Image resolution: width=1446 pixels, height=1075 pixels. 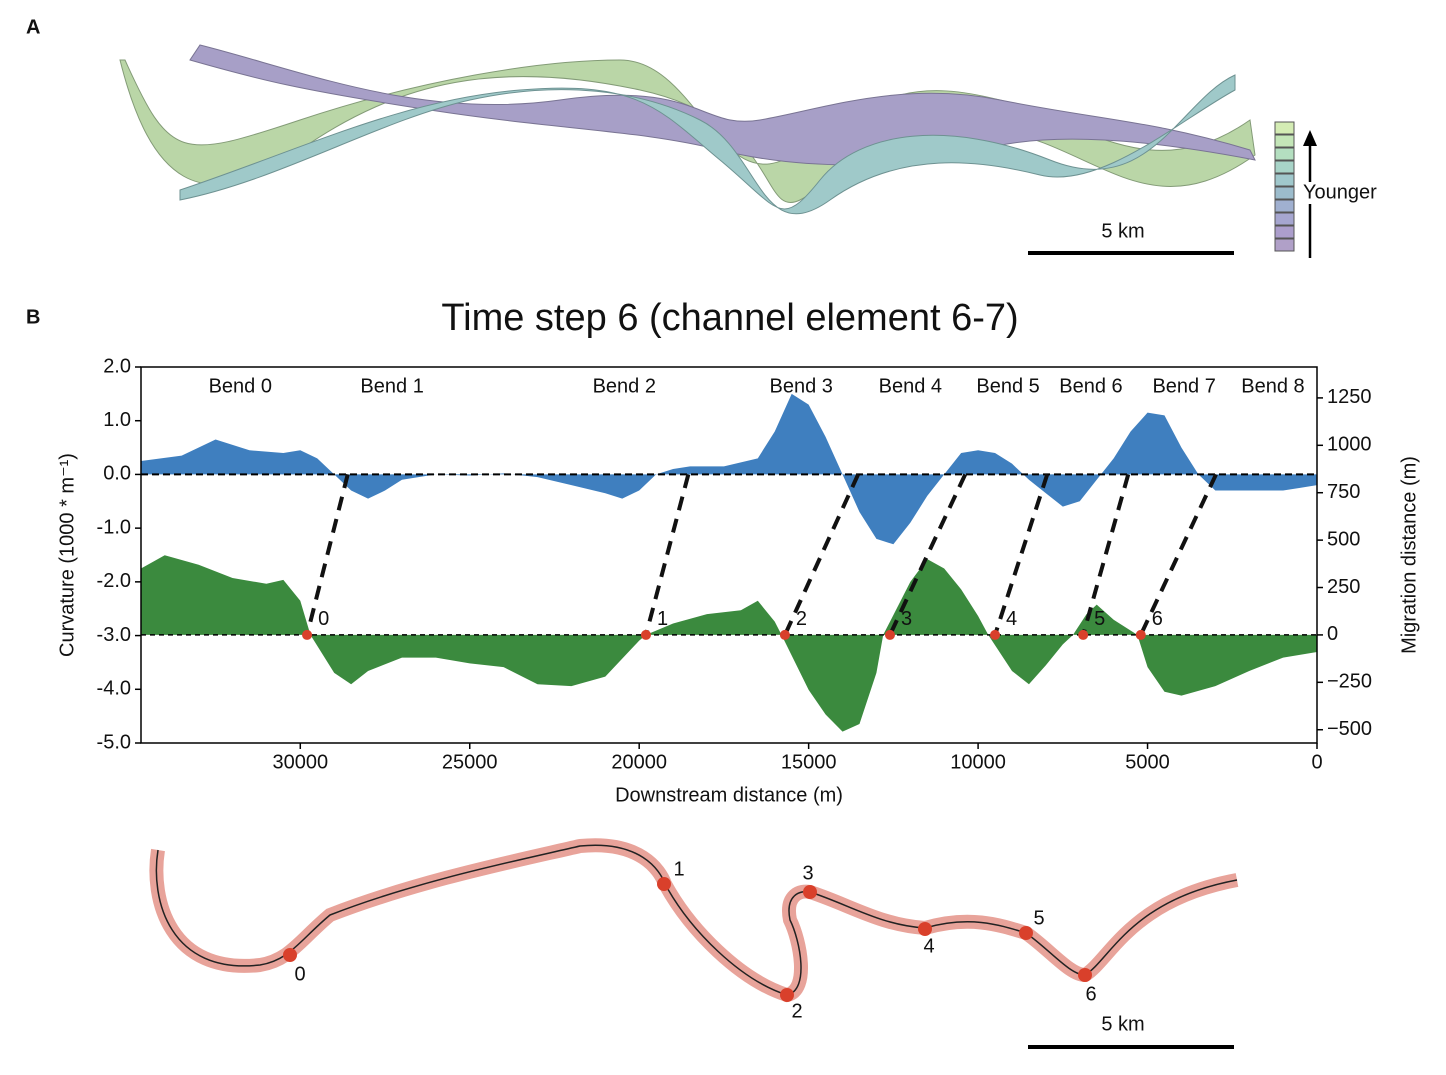 I want to click on x-tick-label: 0, so click(x=1316, y=762).